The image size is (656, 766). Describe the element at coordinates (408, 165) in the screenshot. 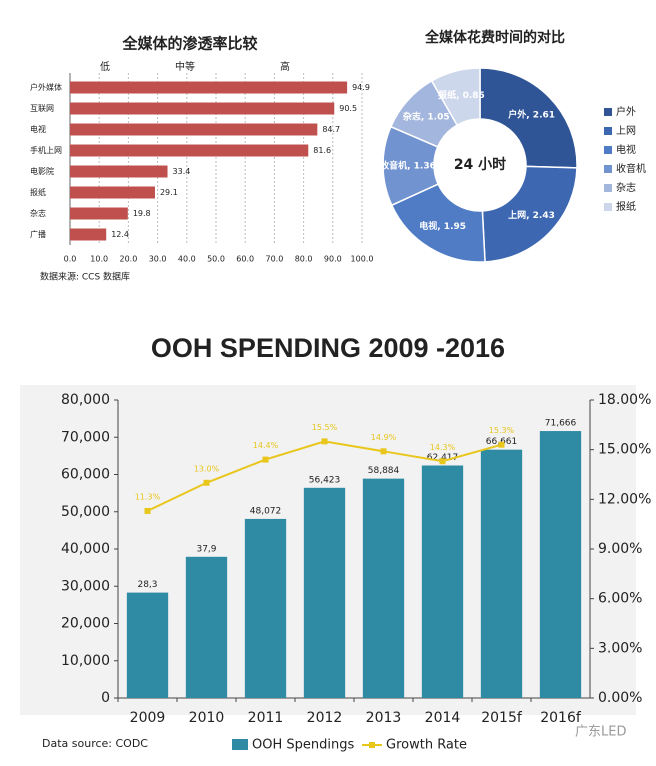

I see `segment-label: 收音机, 1.36` at that location.